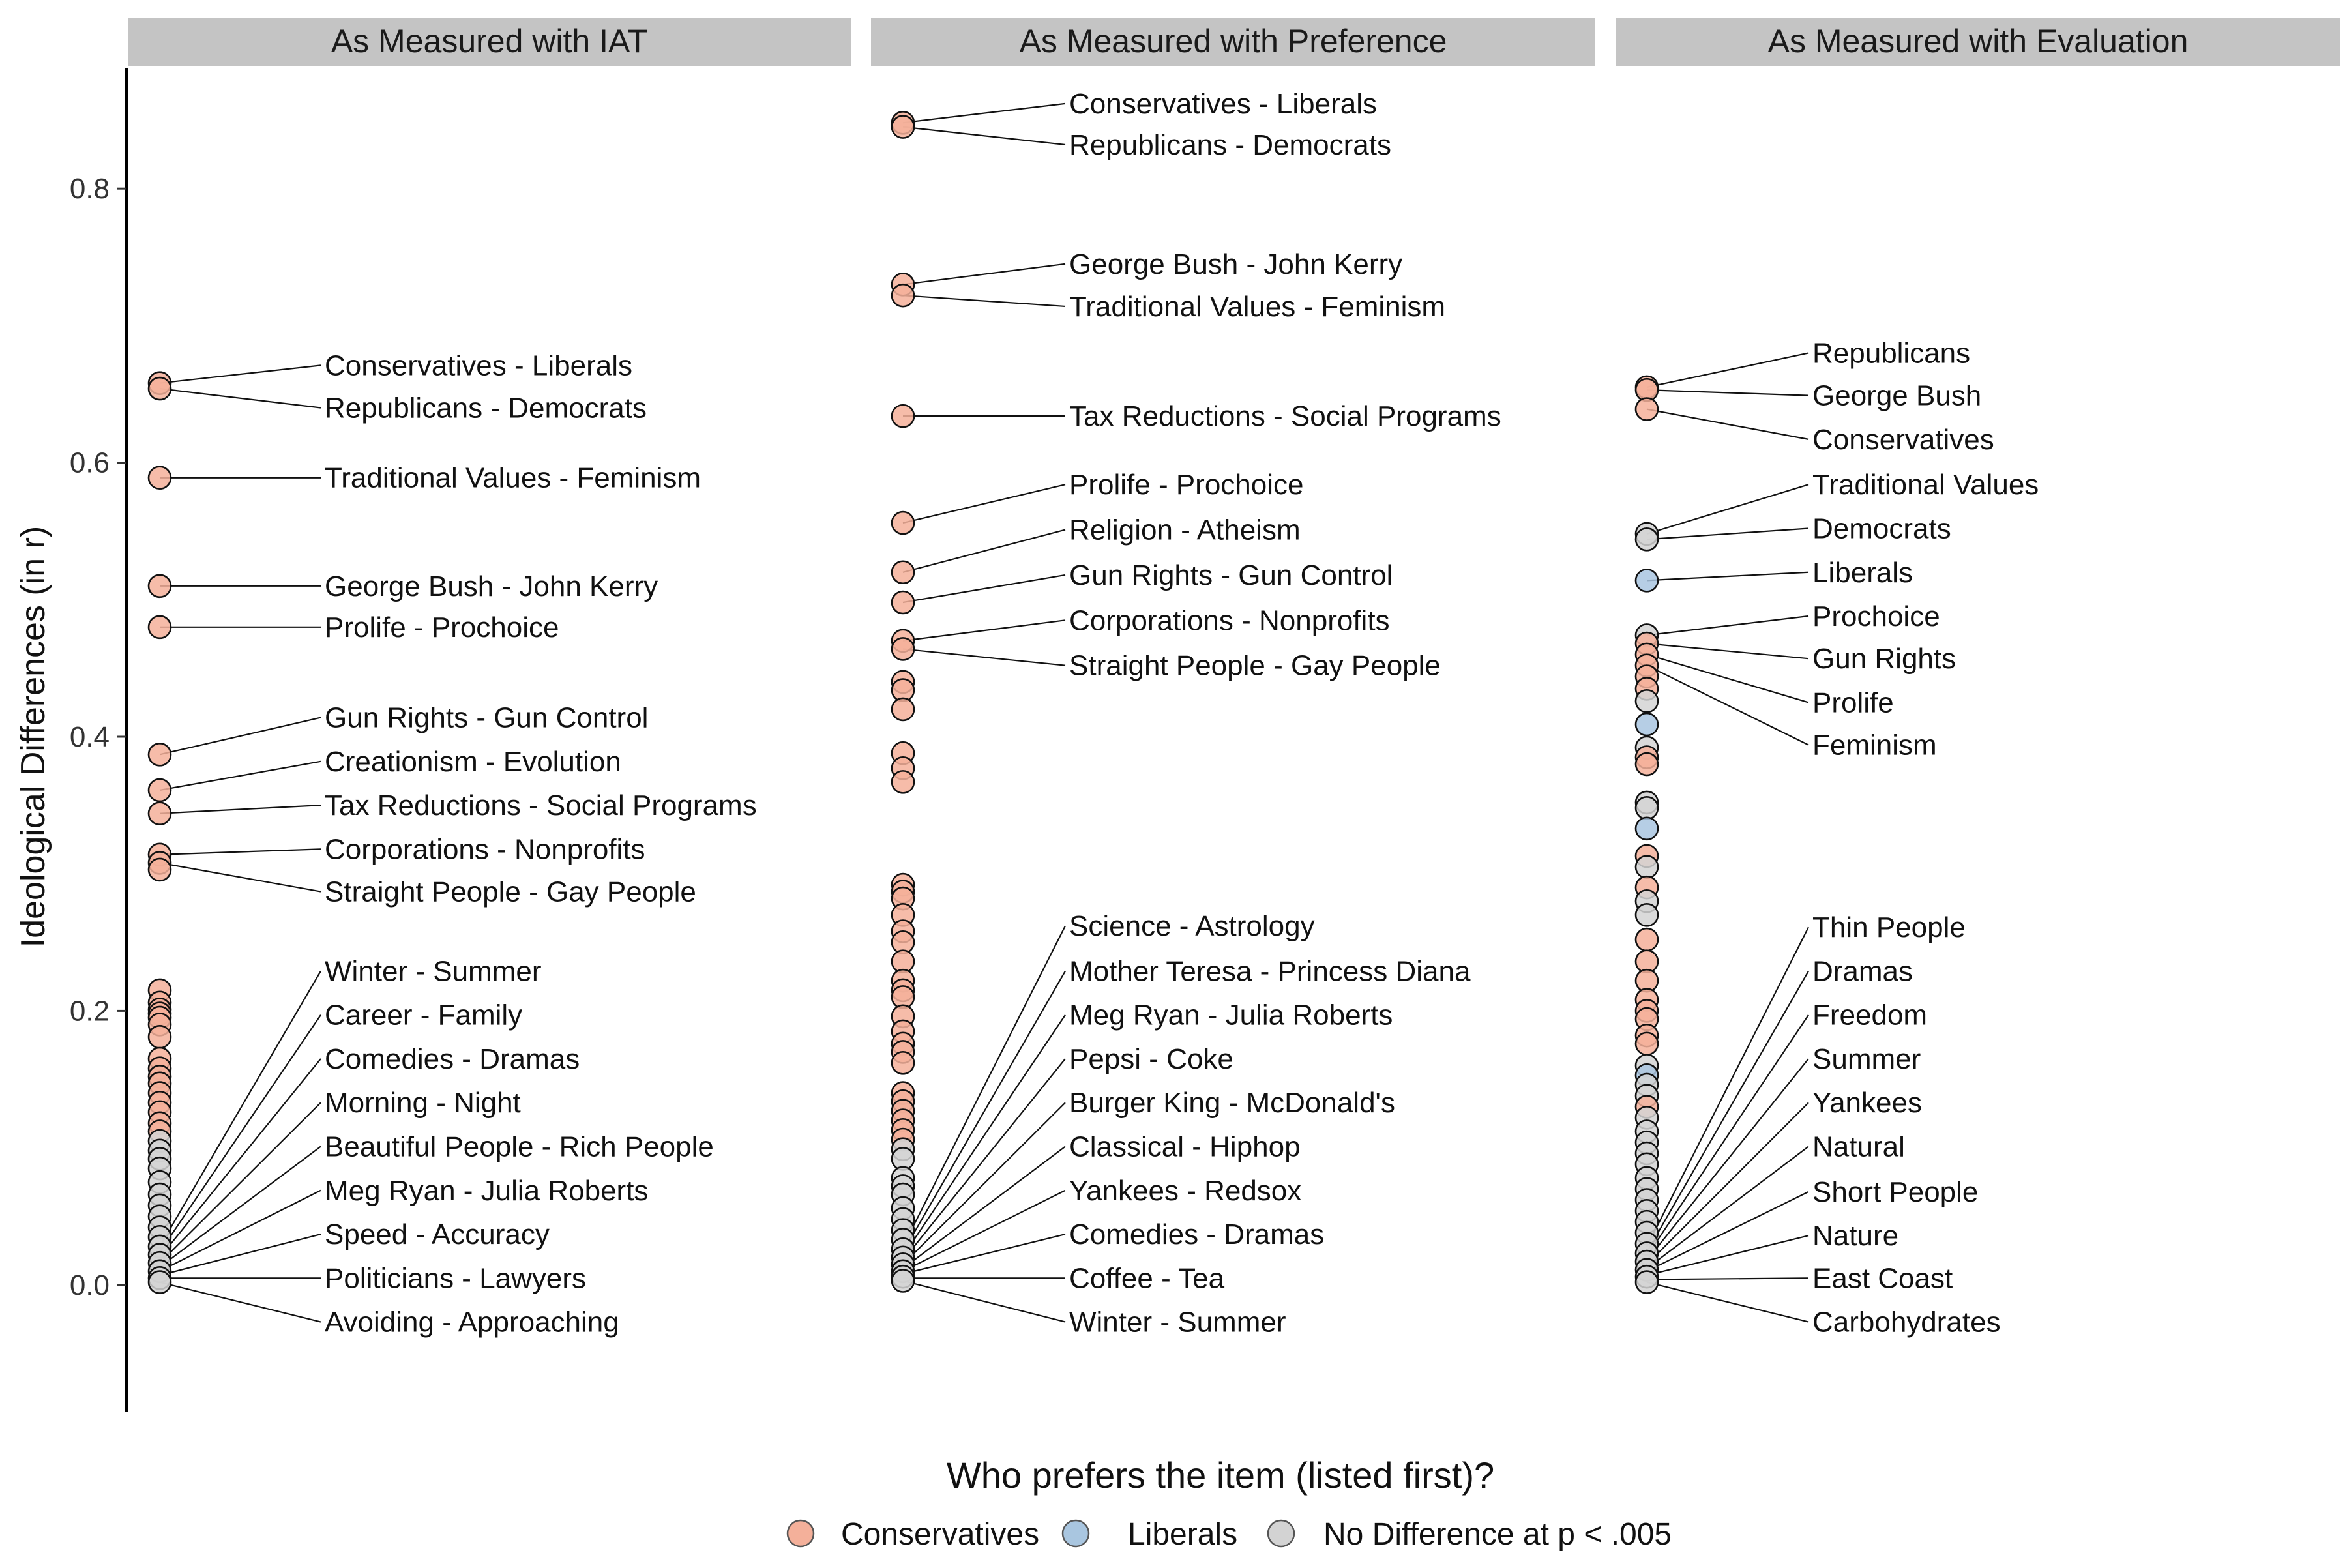 This screenshot has height=1568, width=2347. I want to click on point-label: Coffee - Tea, so click(1147, 1278).